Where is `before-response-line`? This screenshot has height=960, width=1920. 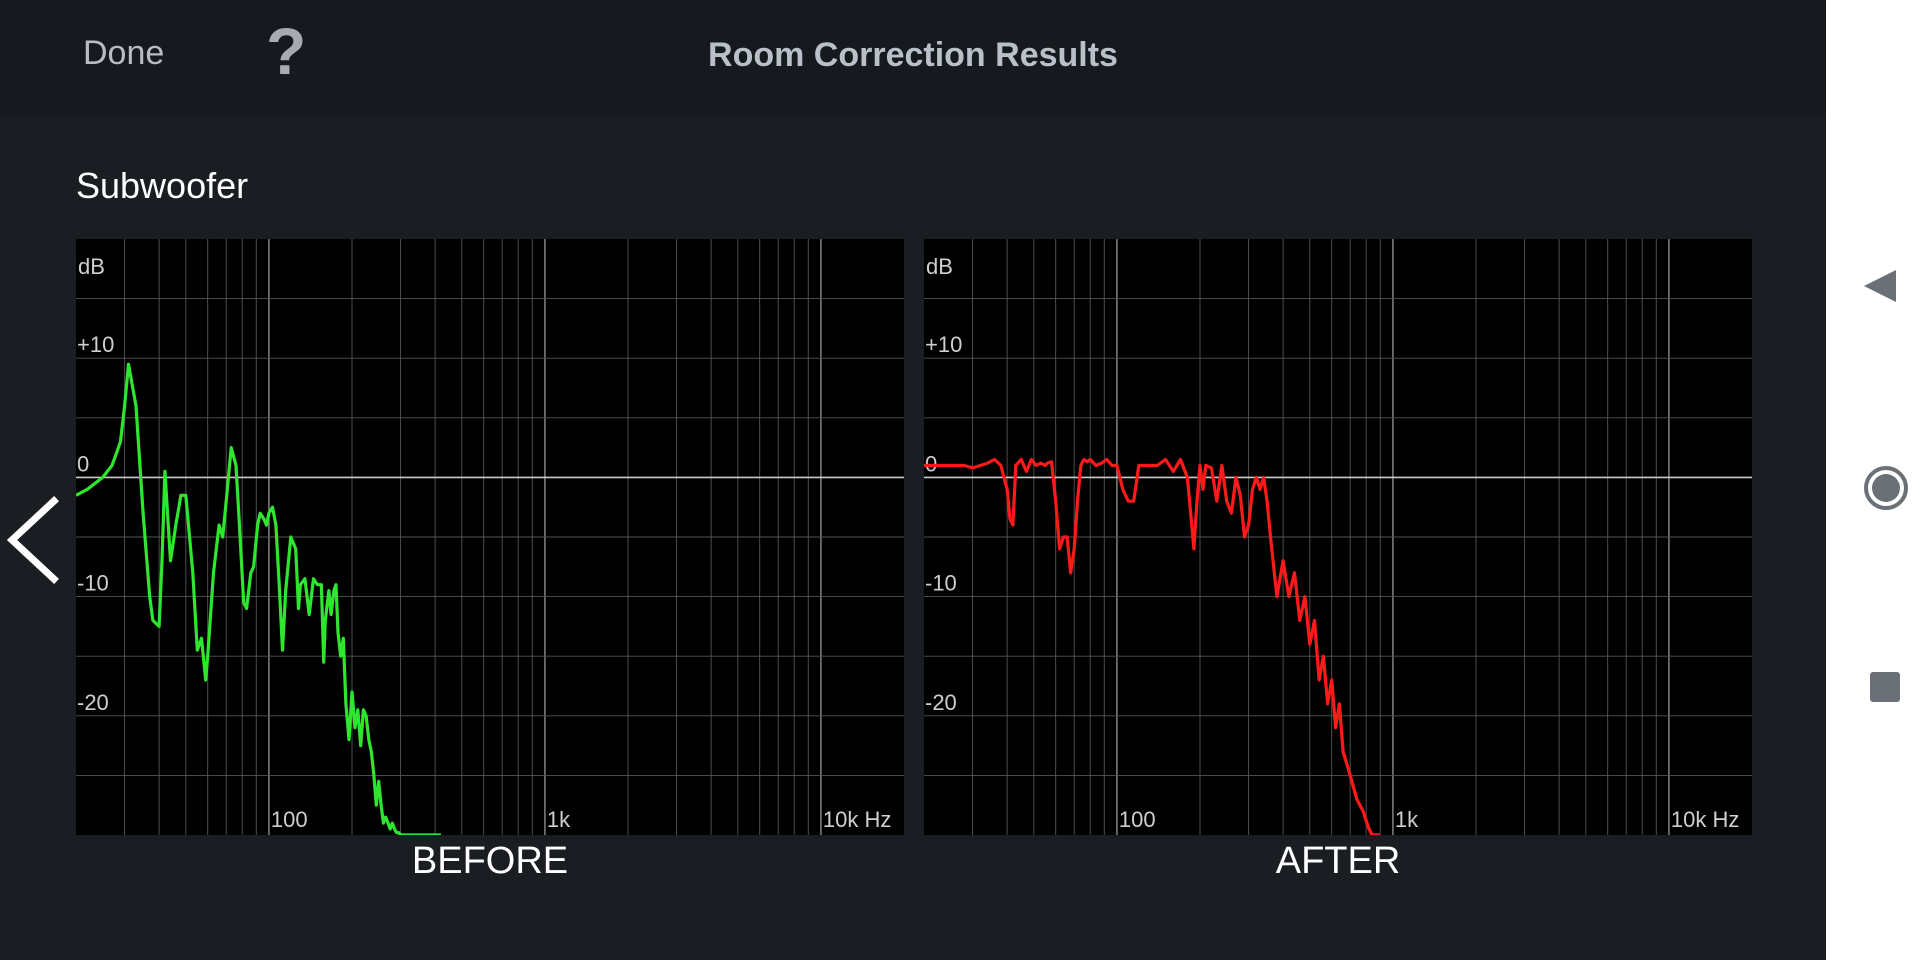
before-response-line is located at coordinates (258, 598).